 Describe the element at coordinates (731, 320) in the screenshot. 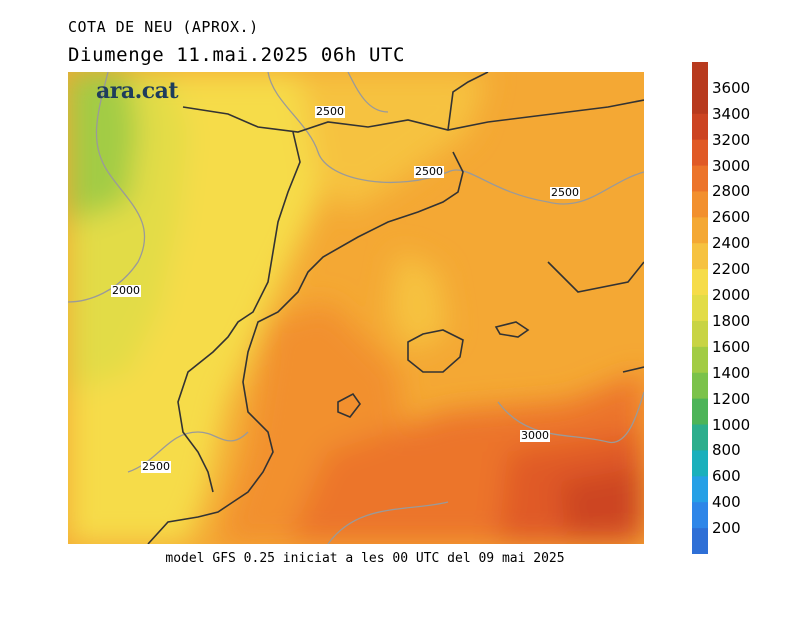

I see `colorbar-label: 1800` at that location.